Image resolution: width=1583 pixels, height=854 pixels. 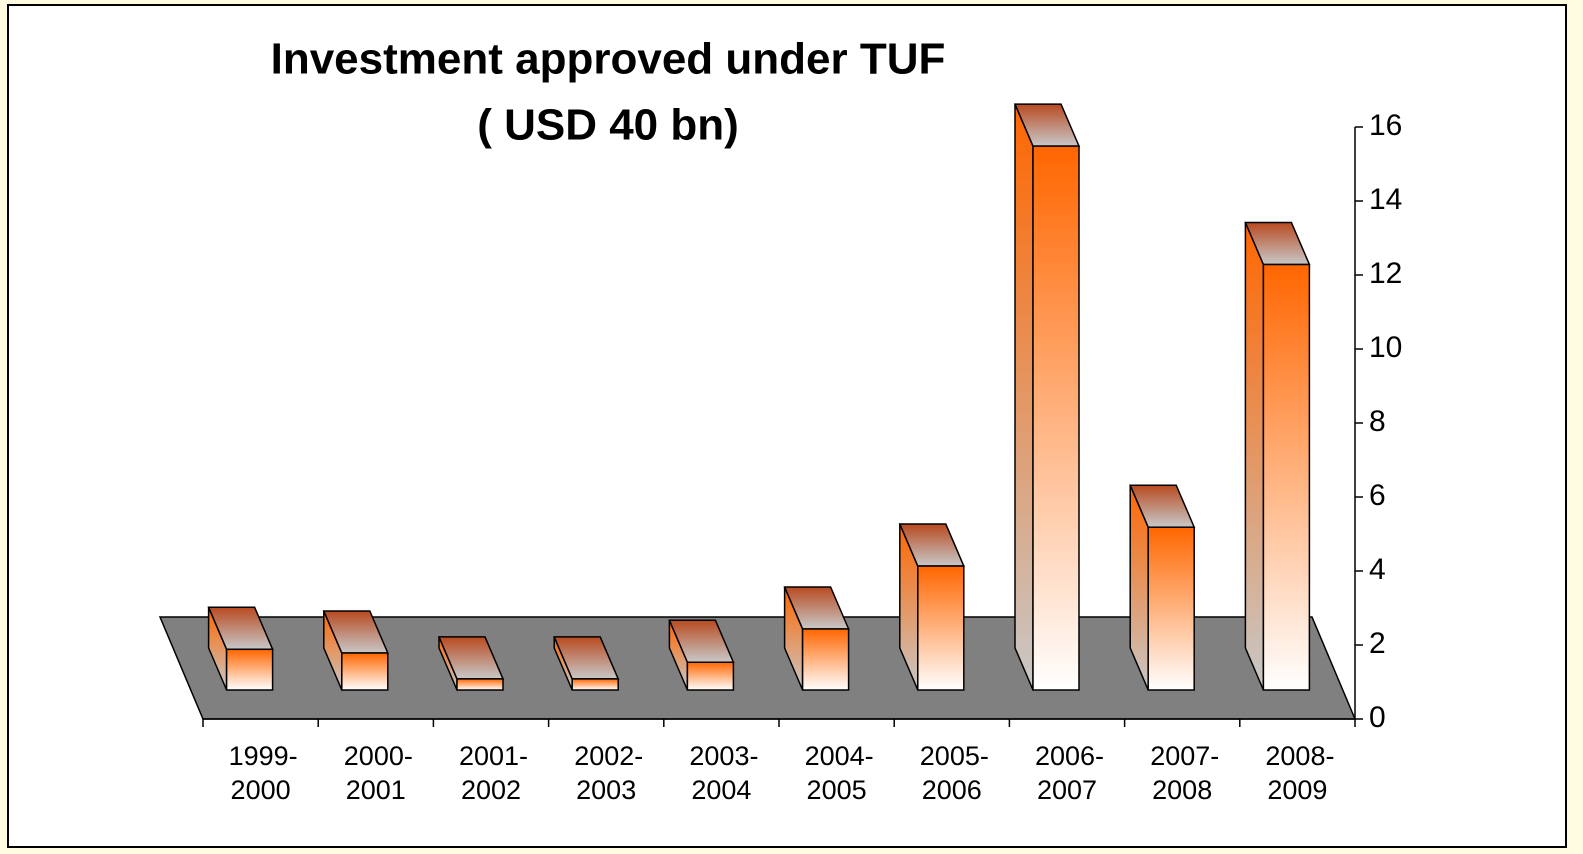 I want to click on y-tick-label: 8, so click(x=1377, y=421).